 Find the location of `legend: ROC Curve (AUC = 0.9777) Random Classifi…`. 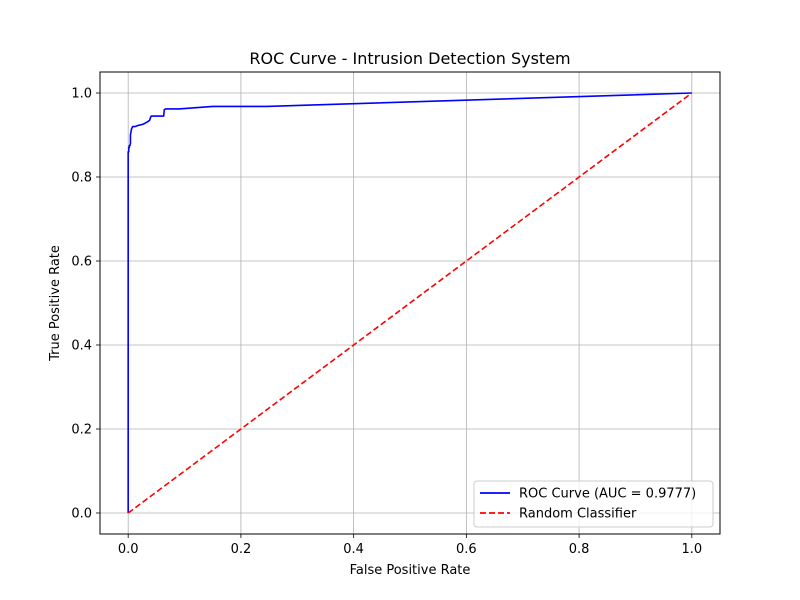

legend: ROC Curve (AUC = 0.9777) Random Classifi… is located at coordinates (593, 504).